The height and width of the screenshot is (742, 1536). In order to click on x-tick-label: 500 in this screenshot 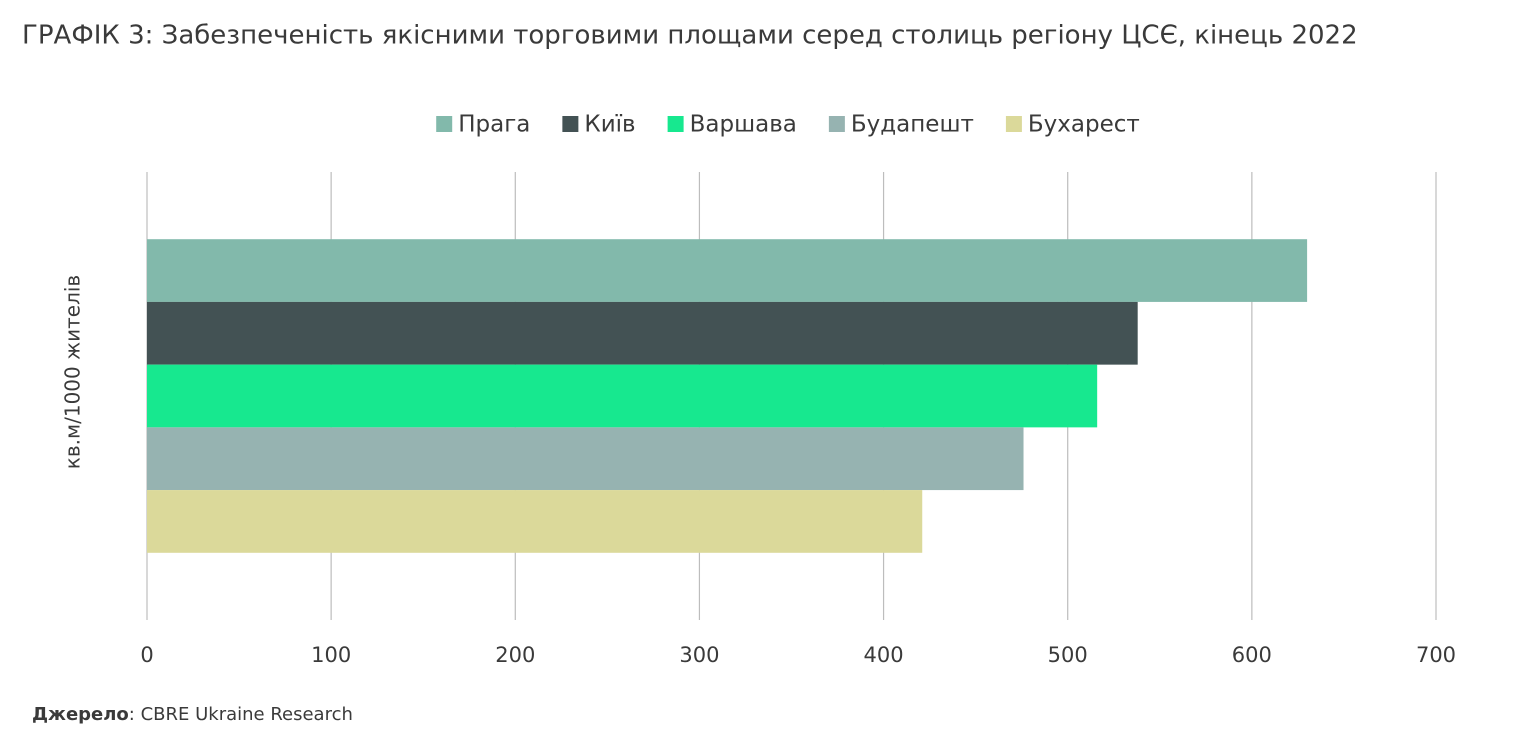, I will do `click(1068, 655)`.